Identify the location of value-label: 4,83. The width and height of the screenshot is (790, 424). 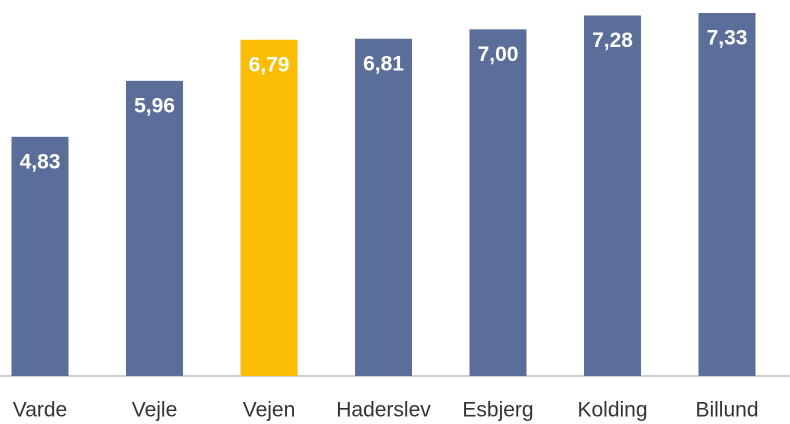
(40, 161).